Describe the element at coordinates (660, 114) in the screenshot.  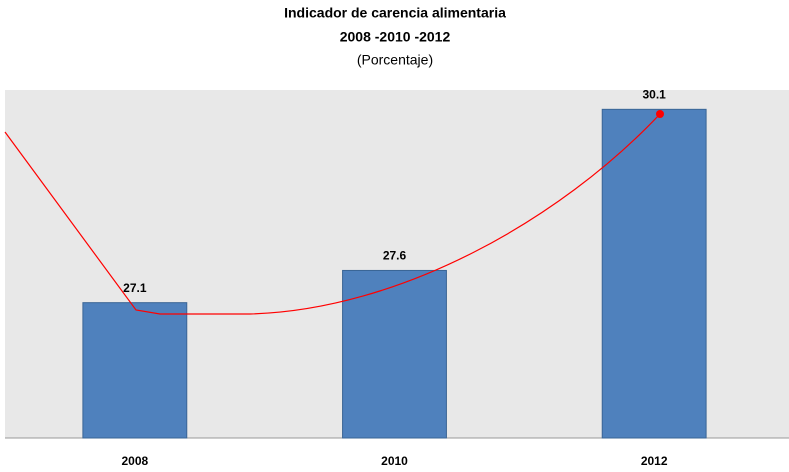
I see `curve-dot` at that location.